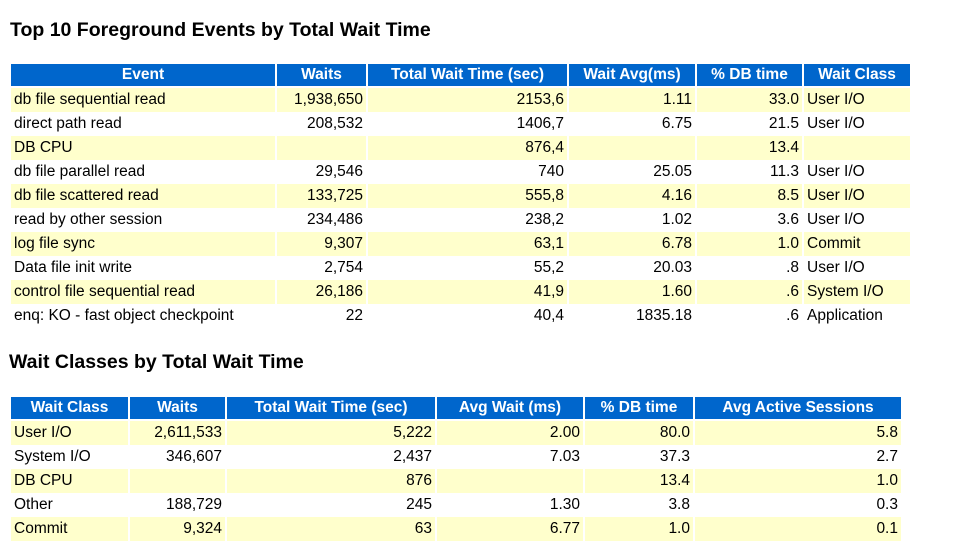  I want to click on cell-total-wait-time: 63,1, so click(467, 244).